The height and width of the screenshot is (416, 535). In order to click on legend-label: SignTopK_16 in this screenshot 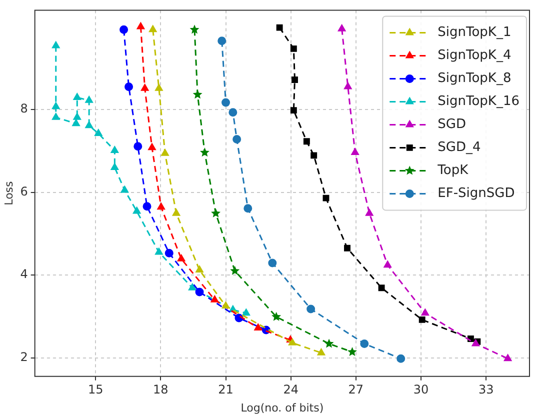, I will do `click(479, 102)`.